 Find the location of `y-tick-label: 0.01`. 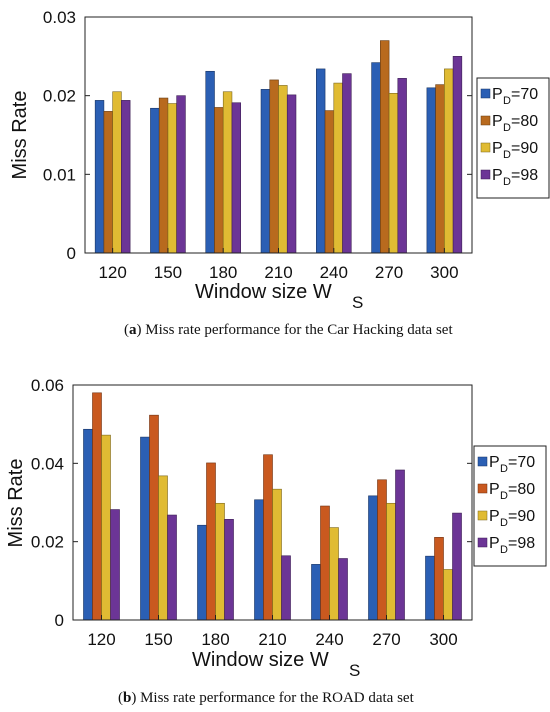

y-tick-label: 0.01 is located at coordinates (59, 174).